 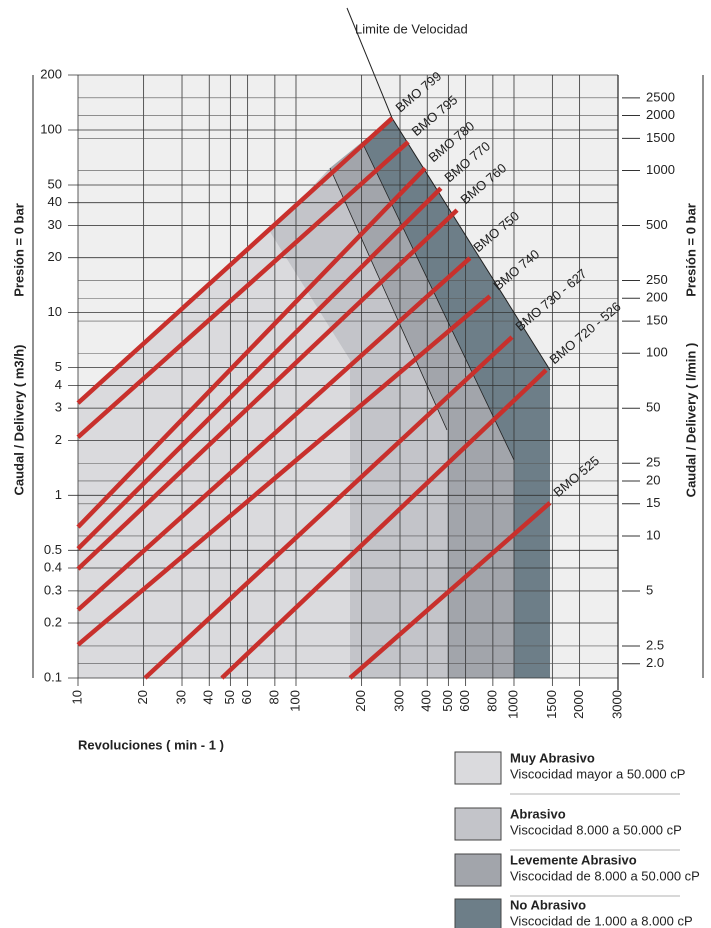 I want to click on x-tick-label: 20, so click(x=142, y=697).